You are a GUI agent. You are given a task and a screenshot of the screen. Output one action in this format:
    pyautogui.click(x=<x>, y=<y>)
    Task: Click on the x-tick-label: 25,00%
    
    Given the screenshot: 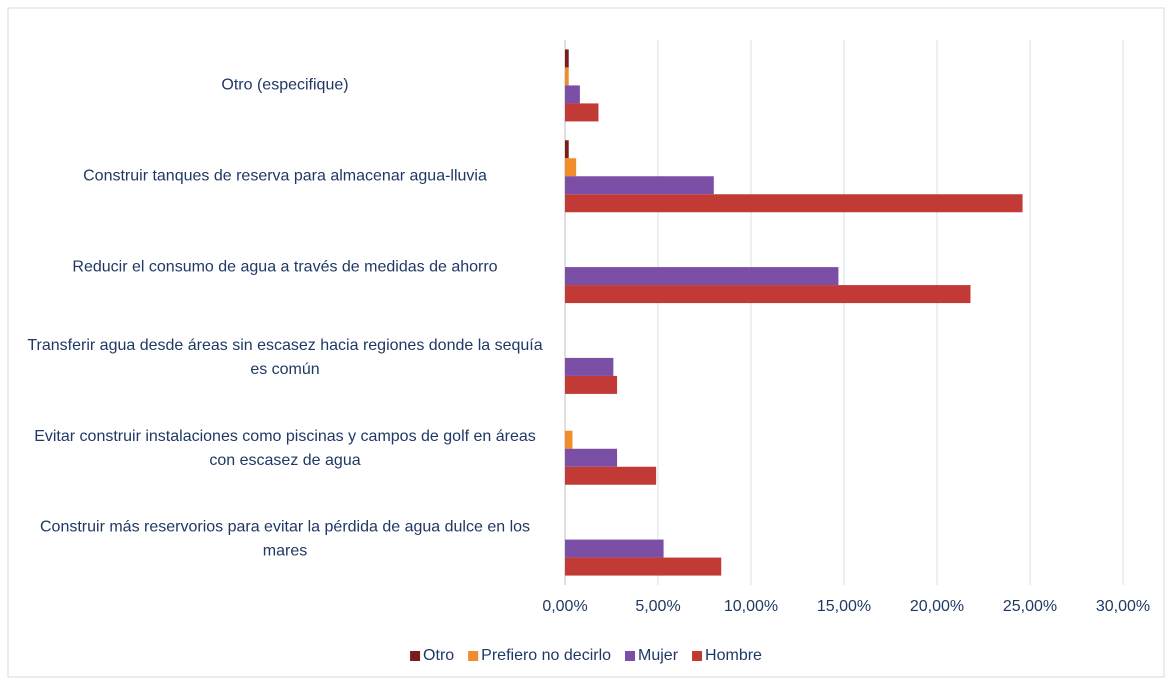 What is the action you would take?
    pyautogui.click(x=1030, y=606)
    